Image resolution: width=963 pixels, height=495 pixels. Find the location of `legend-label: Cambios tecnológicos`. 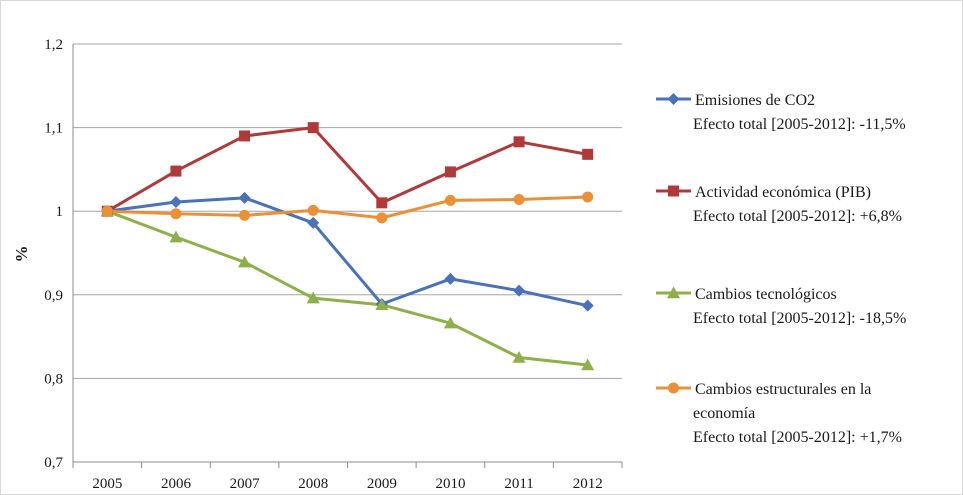

legend-label: Cambios tecnológicos is located at coordinates (766, 294).